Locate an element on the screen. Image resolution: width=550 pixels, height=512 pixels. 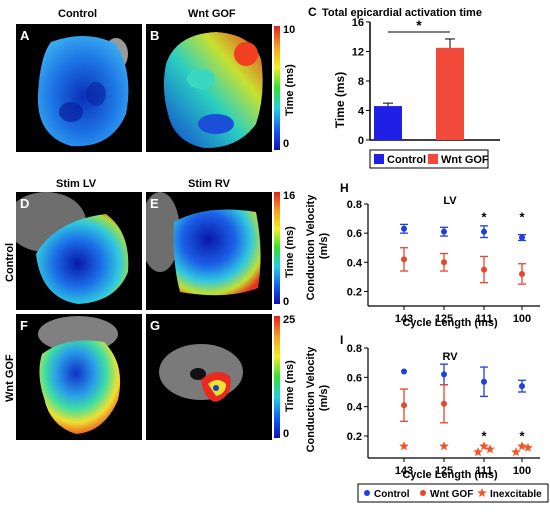
chart-i-ytick-label: 0.8 is located at coordinates (354, 349).